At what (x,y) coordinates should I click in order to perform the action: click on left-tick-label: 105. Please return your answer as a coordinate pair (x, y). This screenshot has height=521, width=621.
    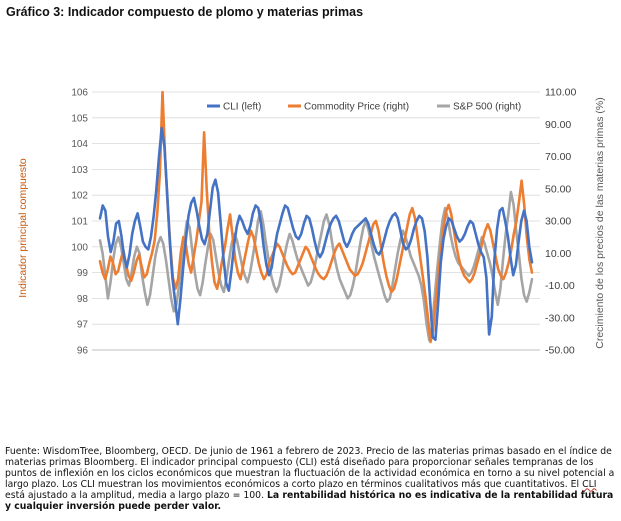
    Looking at the image, I should click on (79, 118).